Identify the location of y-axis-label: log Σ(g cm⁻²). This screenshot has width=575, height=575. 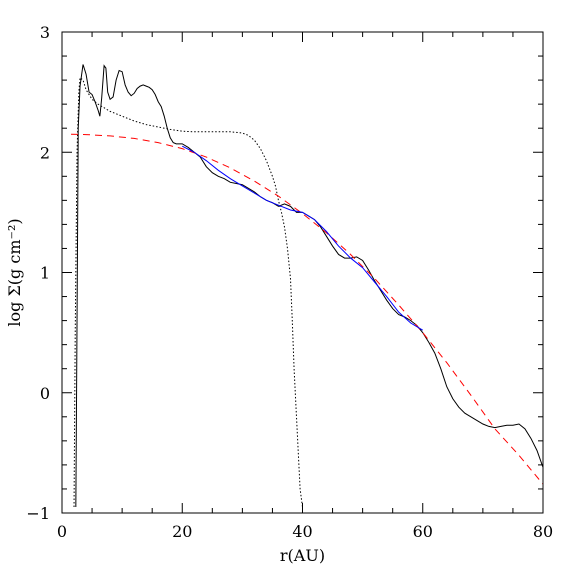
(14, 272).